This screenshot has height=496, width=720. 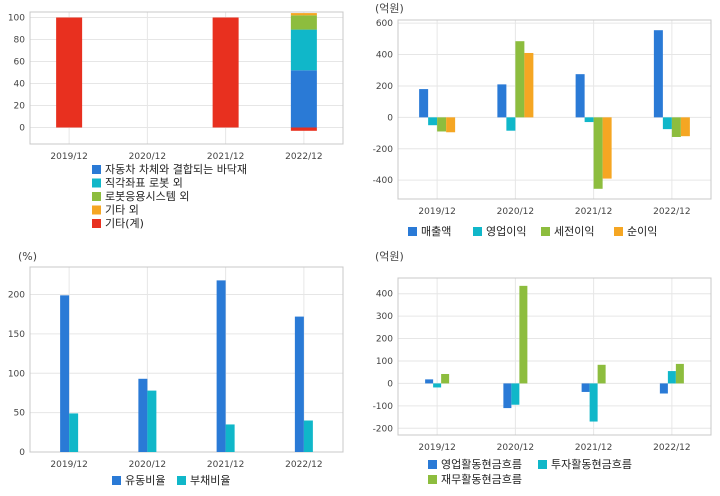 What do you see at coordinates (481, 464) in the screenshot?
I see `legend-label: 영업활동현금흐름` at bounding box center [481, 464].